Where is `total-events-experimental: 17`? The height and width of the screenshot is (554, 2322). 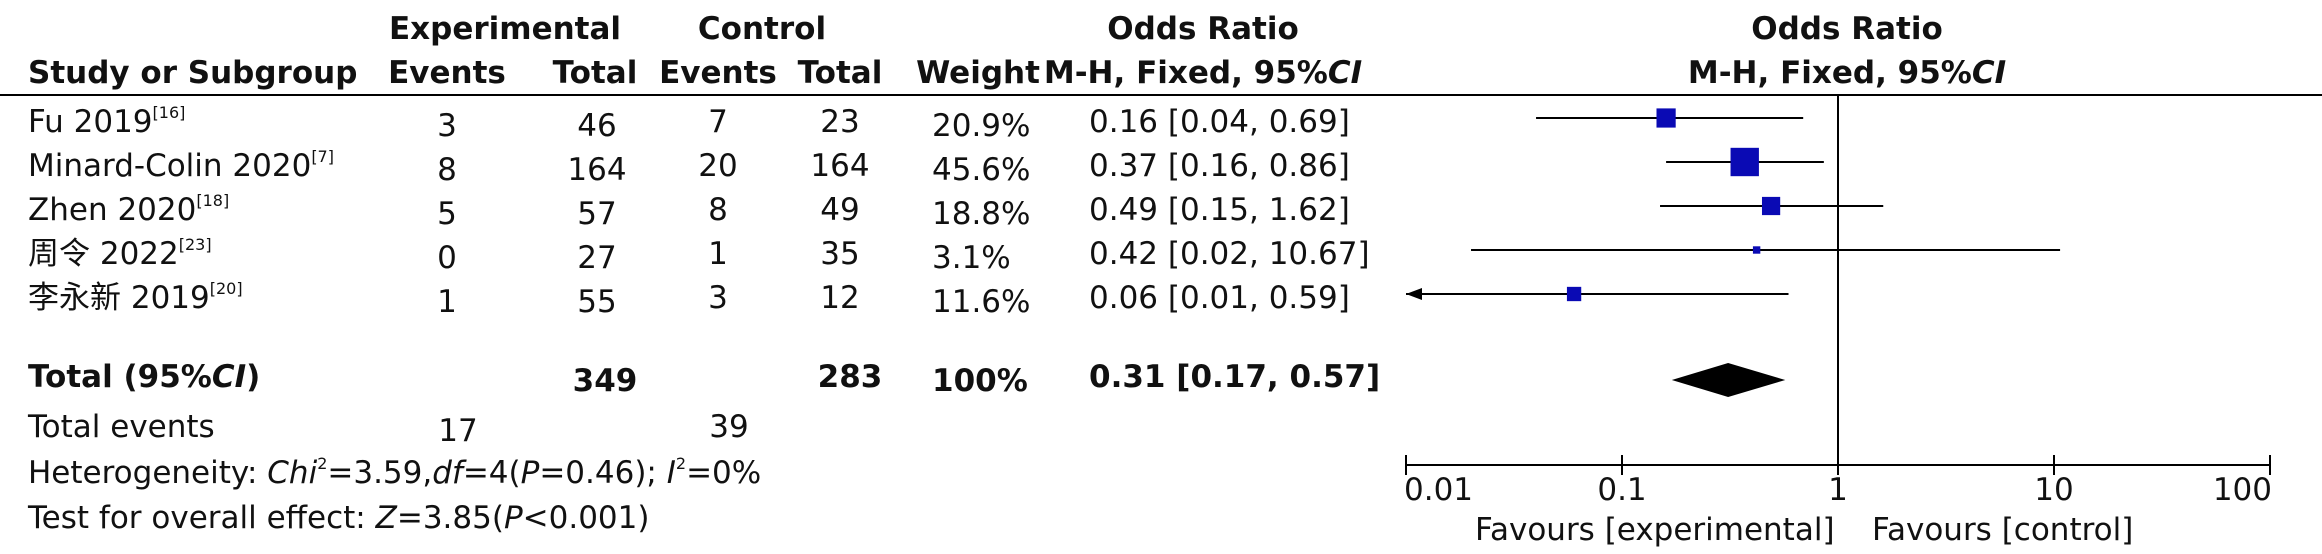
total-events-experimental: 17 is located at coordinates (458, 431).